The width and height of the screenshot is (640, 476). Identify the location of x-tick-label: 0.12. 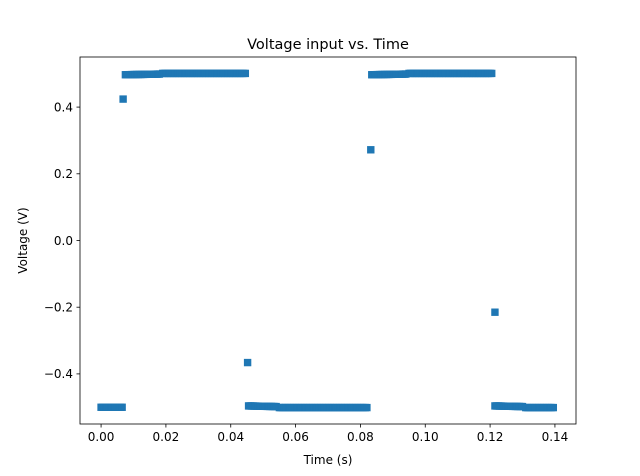
(490, 437).